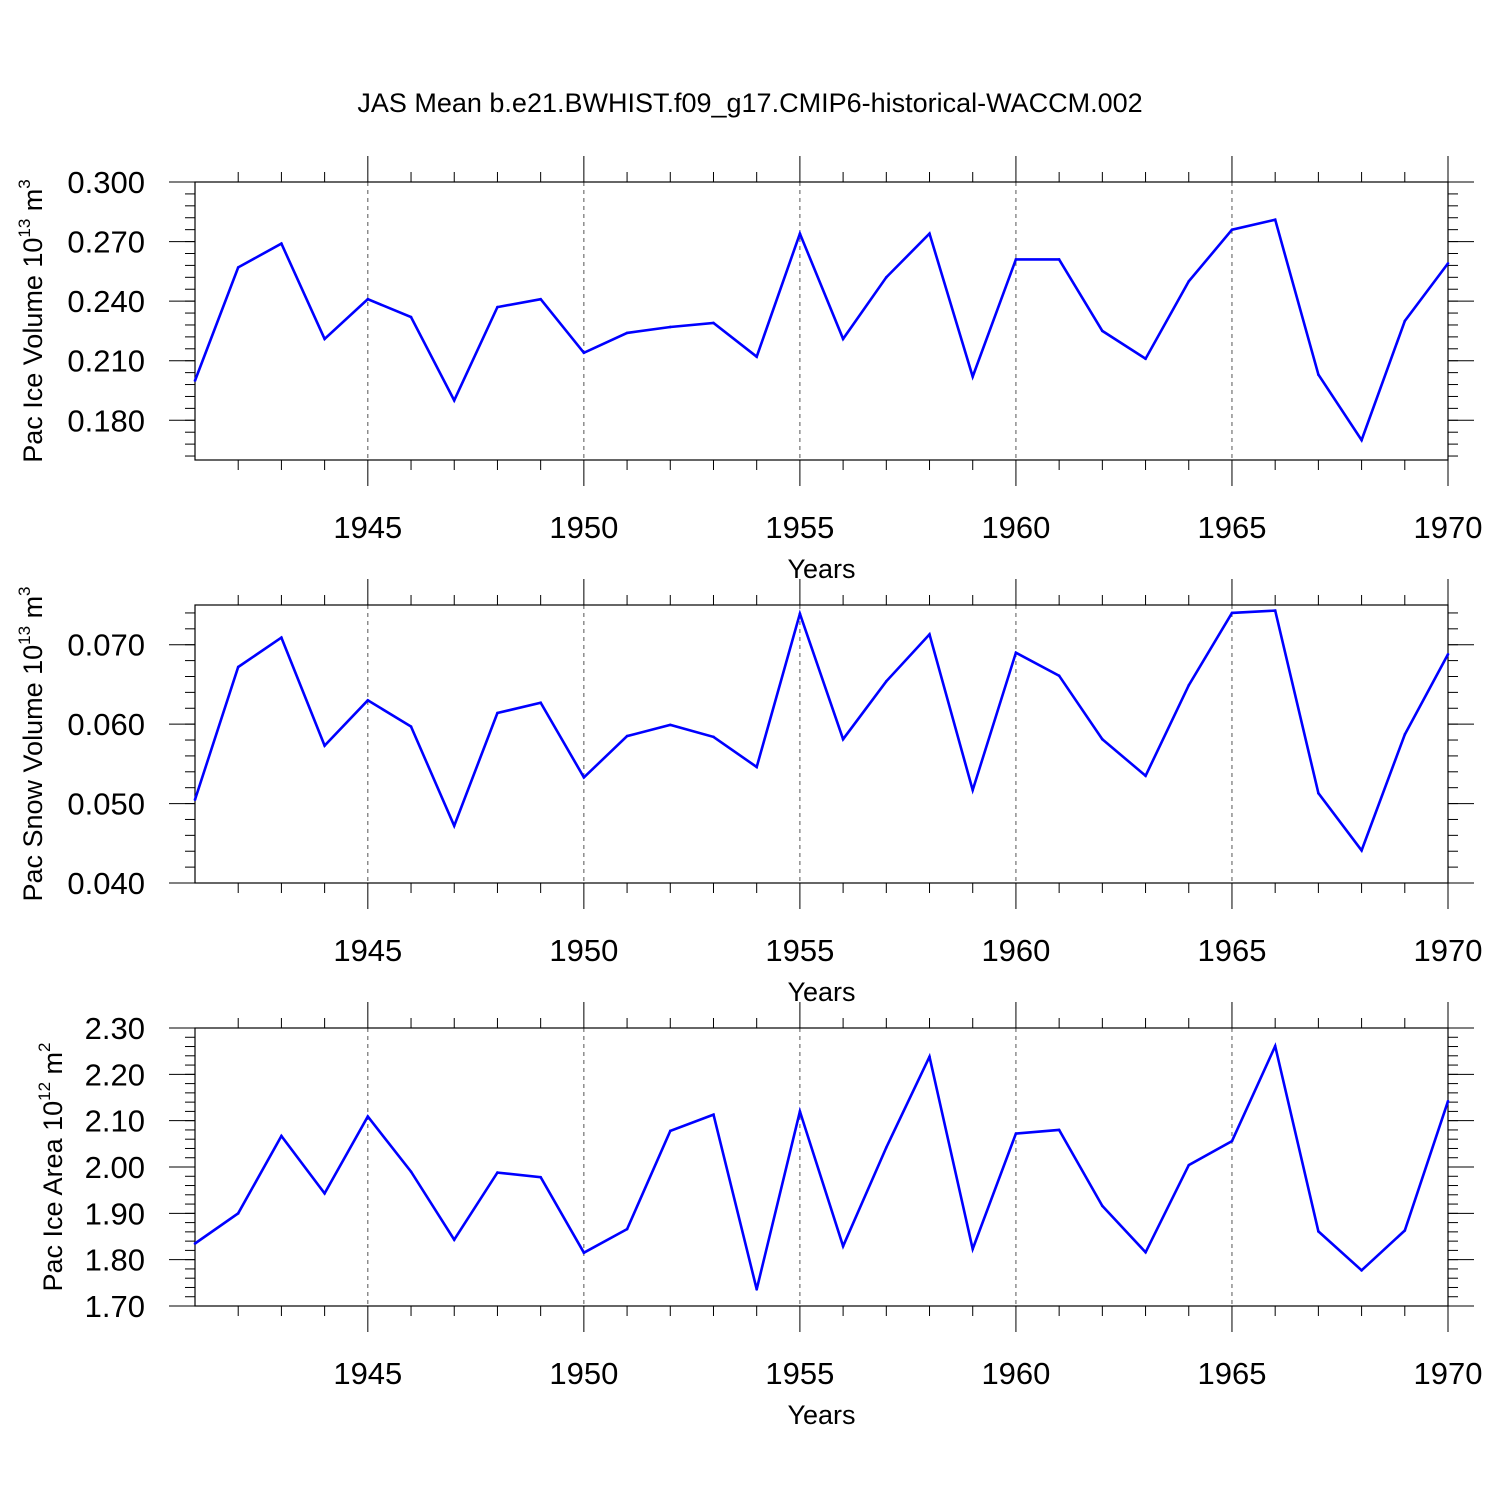 This screenshot has width=1500, height=1500. I want to click on y-axis-label: Pac Ice Area 1012 m2, so click(51, 1166).